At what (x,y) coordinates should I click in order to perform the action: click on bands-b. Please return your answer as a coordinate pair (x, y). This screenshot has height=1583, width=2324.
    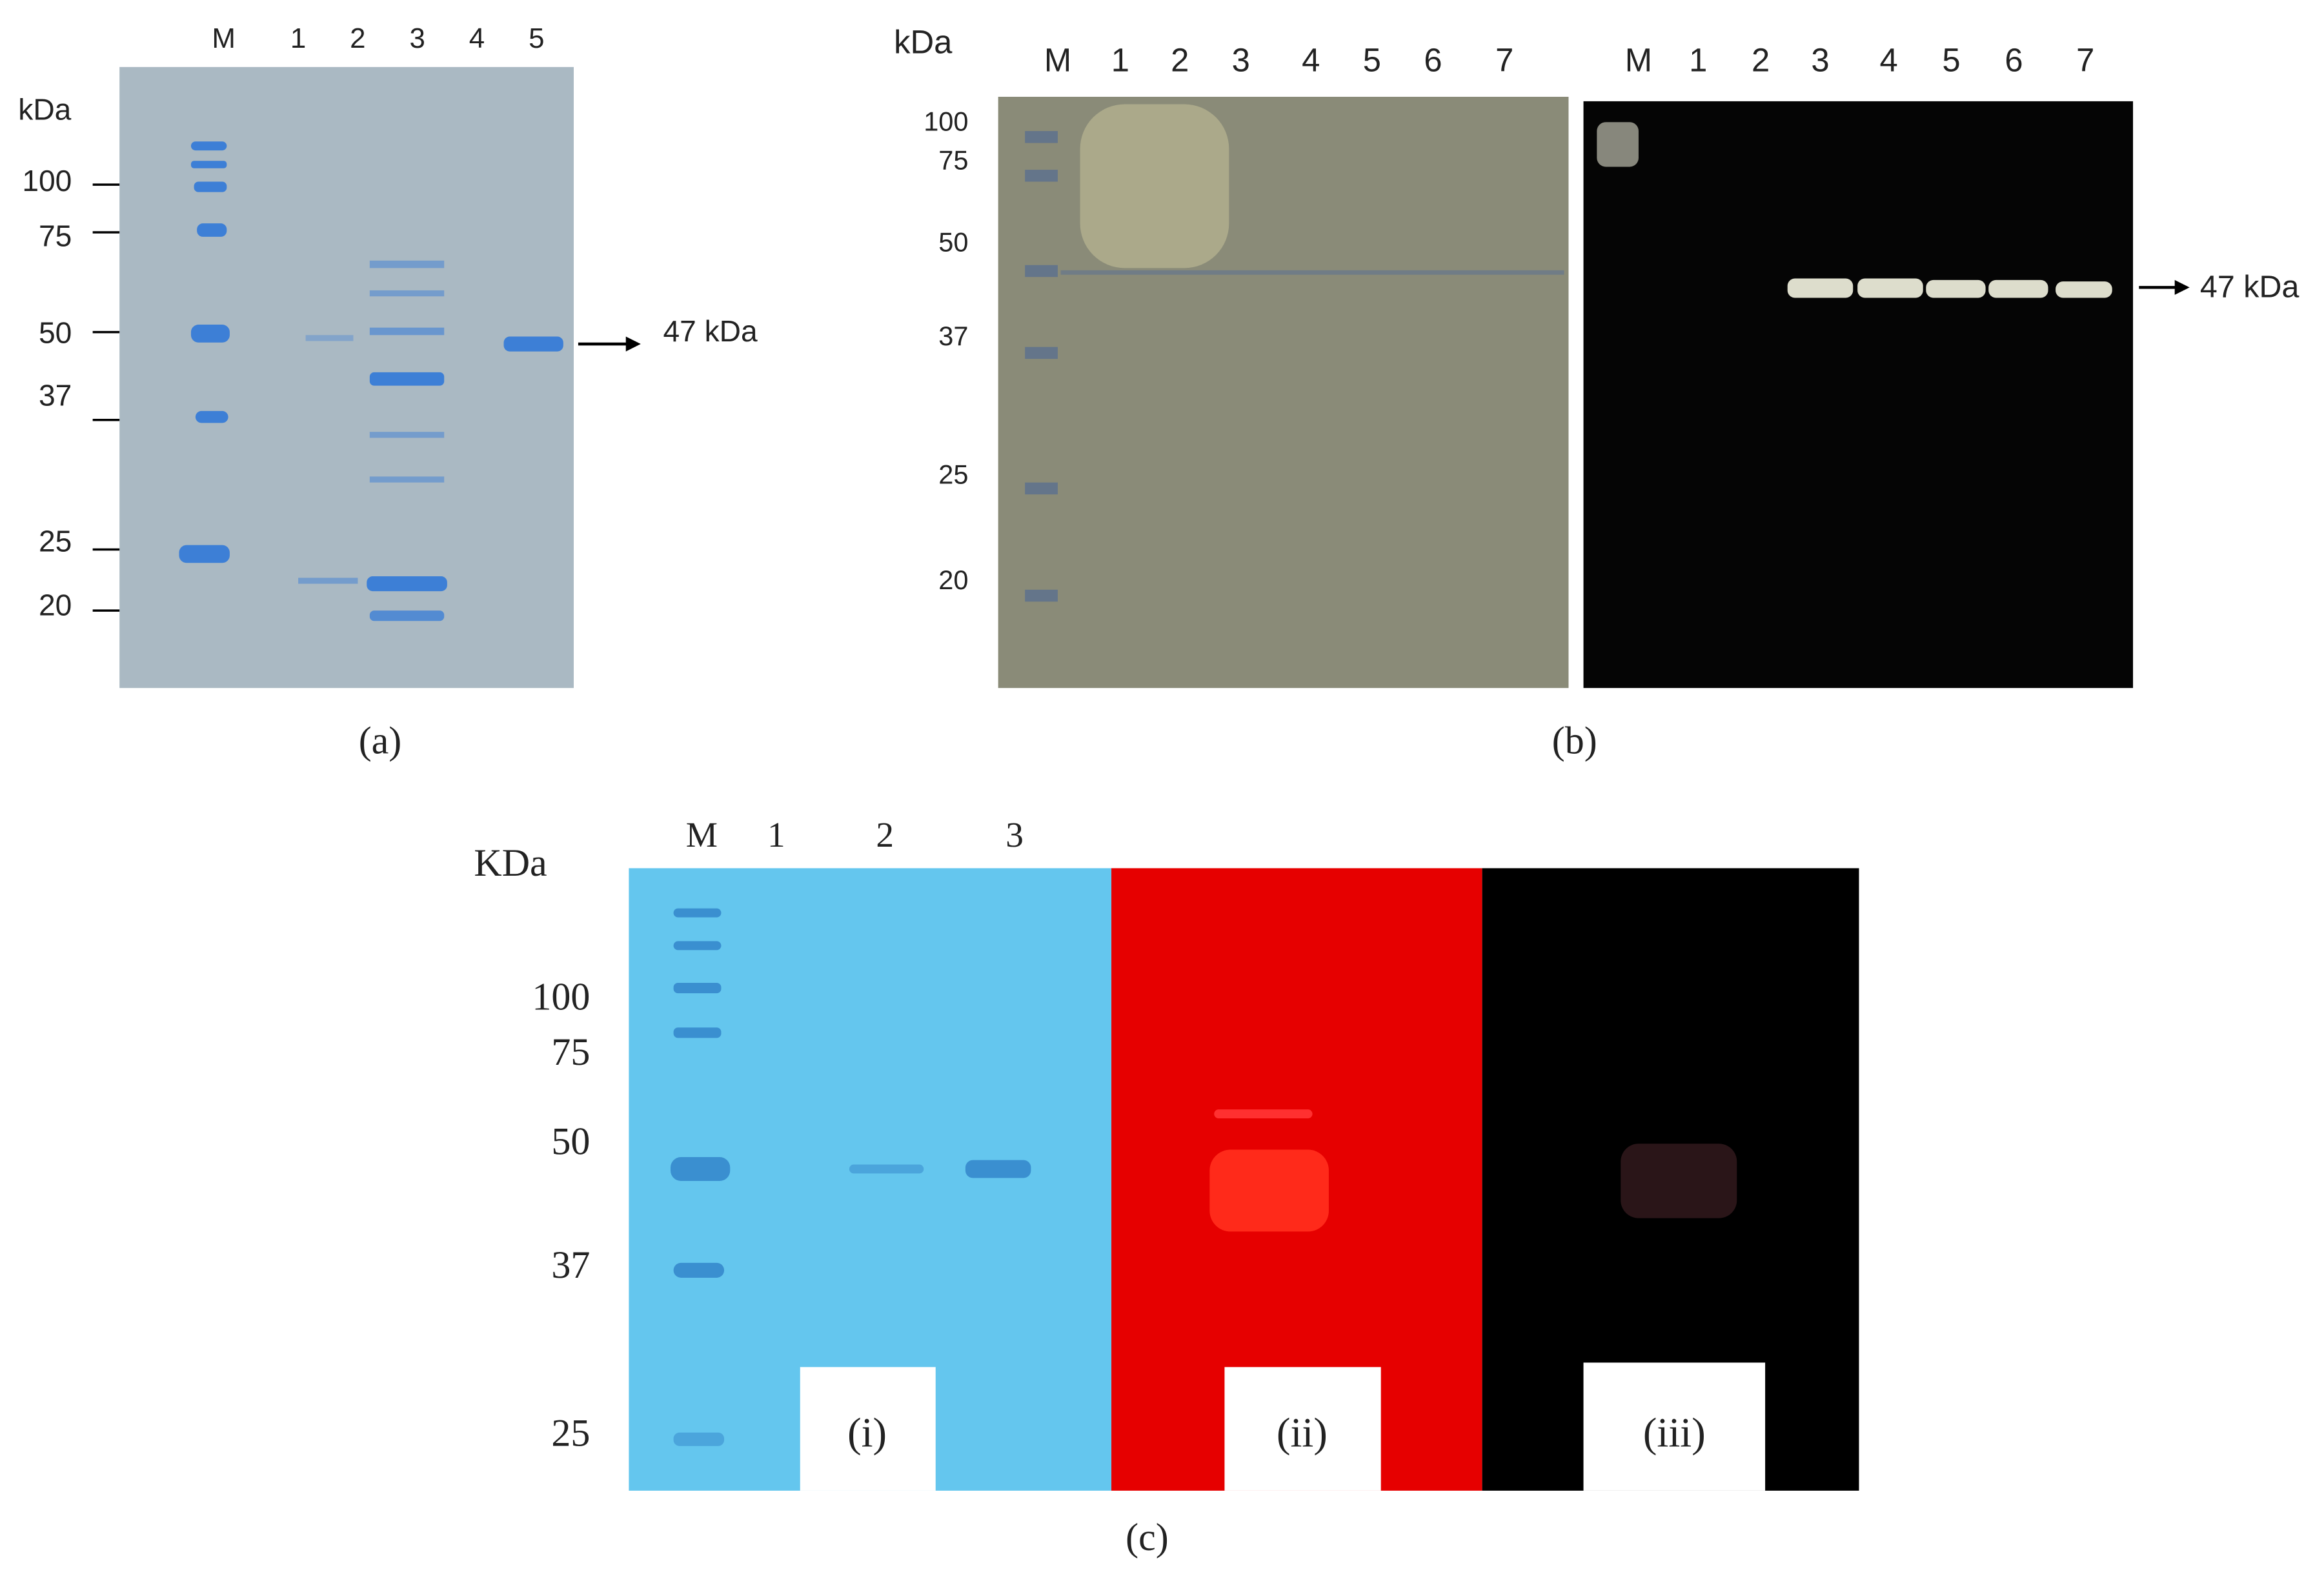
    Looking at the image, I should click on (1854, 210).